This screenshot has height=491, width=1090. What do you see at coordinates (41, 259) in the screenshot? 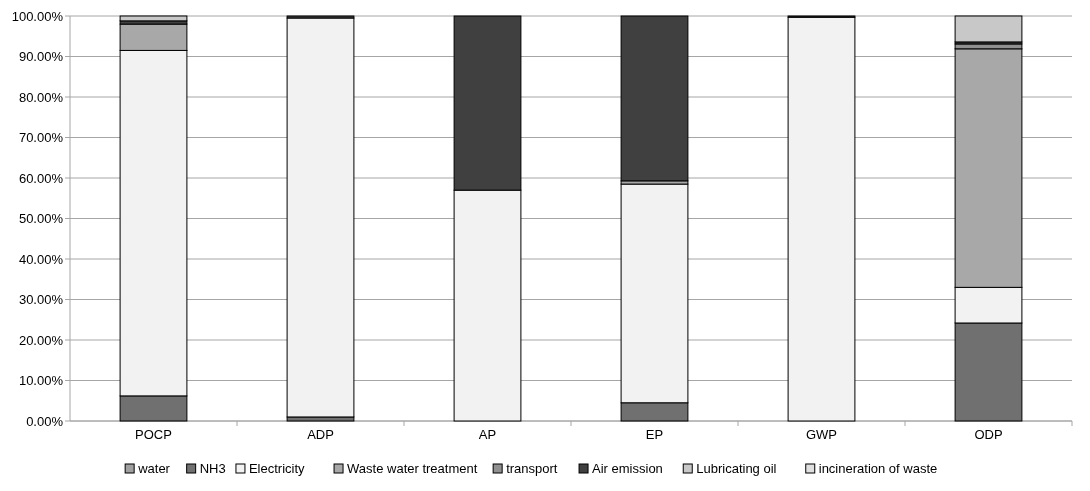
I see `y-tick-label: 40.00%` at bounding box center [41, 259].